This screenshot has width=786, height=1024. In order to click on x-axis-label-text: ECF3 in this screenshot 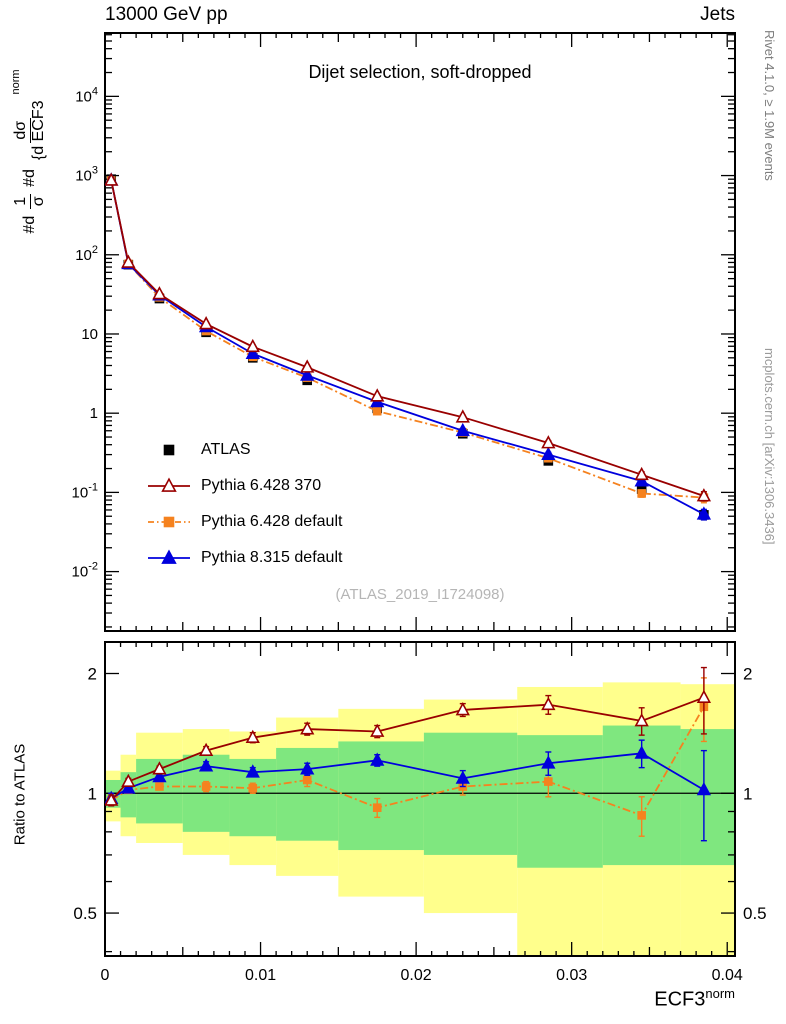, I will do `click(680, 999)`.